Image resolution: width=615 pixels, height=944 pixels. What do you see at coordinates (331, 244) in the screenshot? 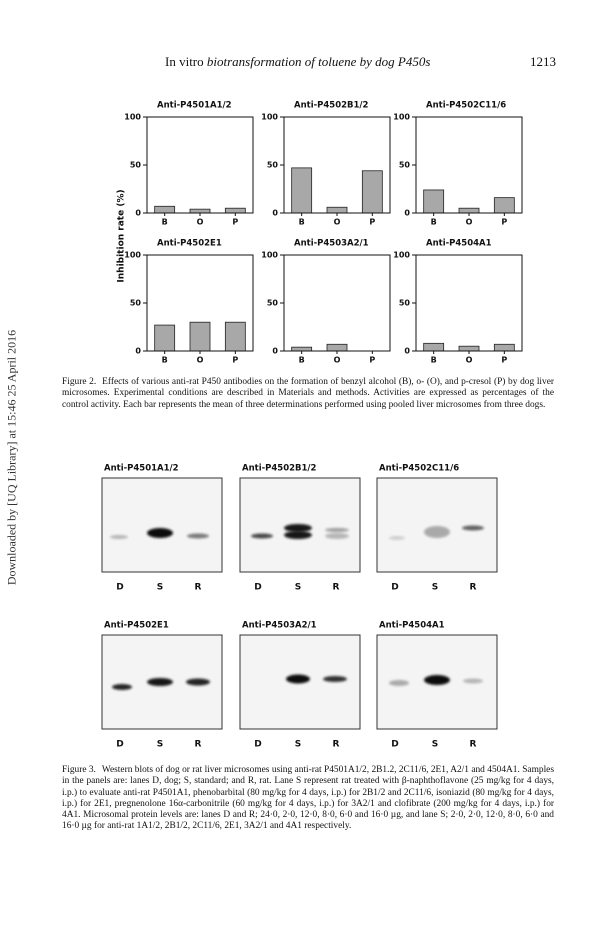
I see `chart-title: Anti-P4503A2/1` at bounding box center [331, 244].